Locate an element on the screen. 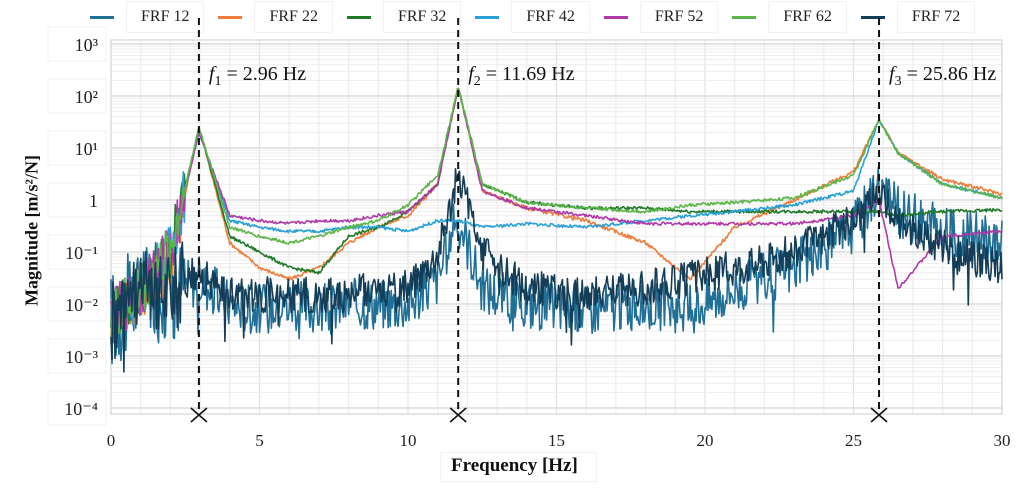  y-tick-label: 10⁻⁴ is located at coordinates (81, 409).